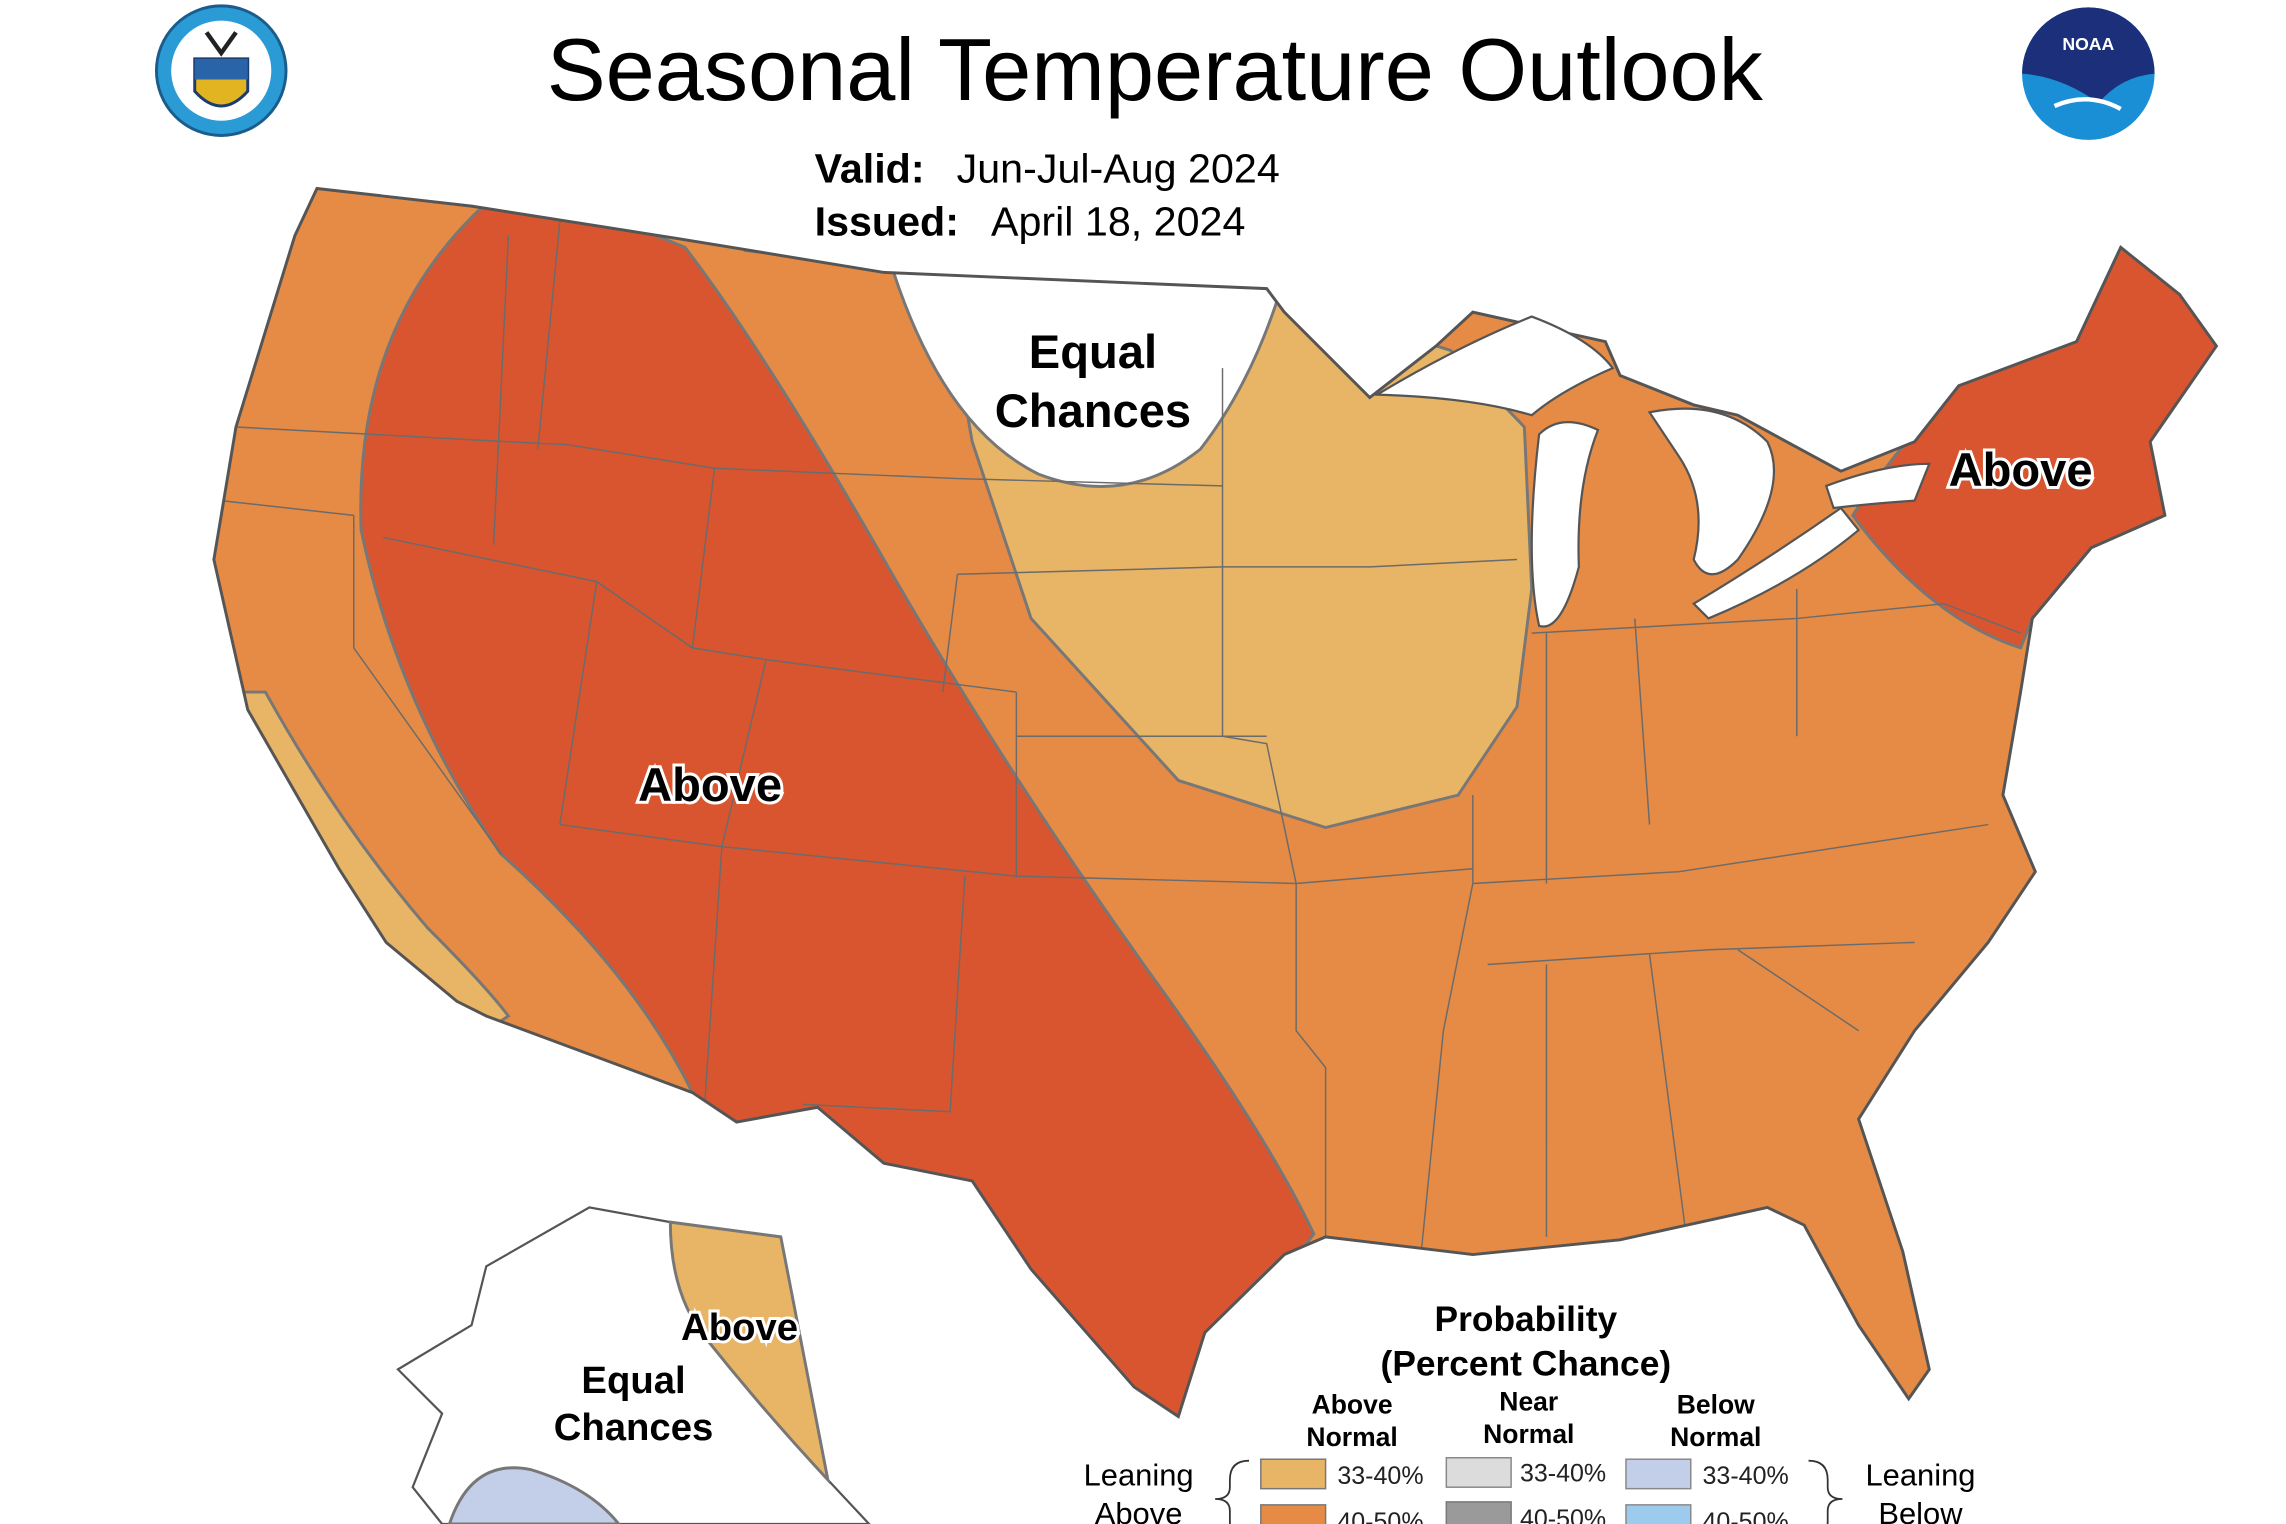  I want to click on noaa-logo: NOAA, so click(2088, 73).